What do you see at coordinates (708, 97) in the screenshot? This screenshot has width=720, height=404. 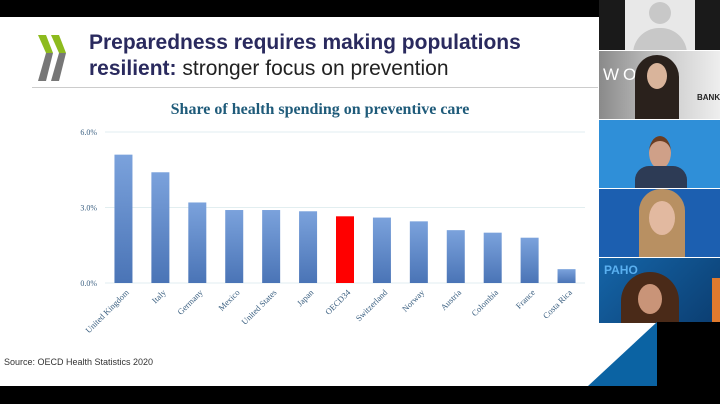 I see `background-logo-text-2: BANK` at bounding box center [708, 97].